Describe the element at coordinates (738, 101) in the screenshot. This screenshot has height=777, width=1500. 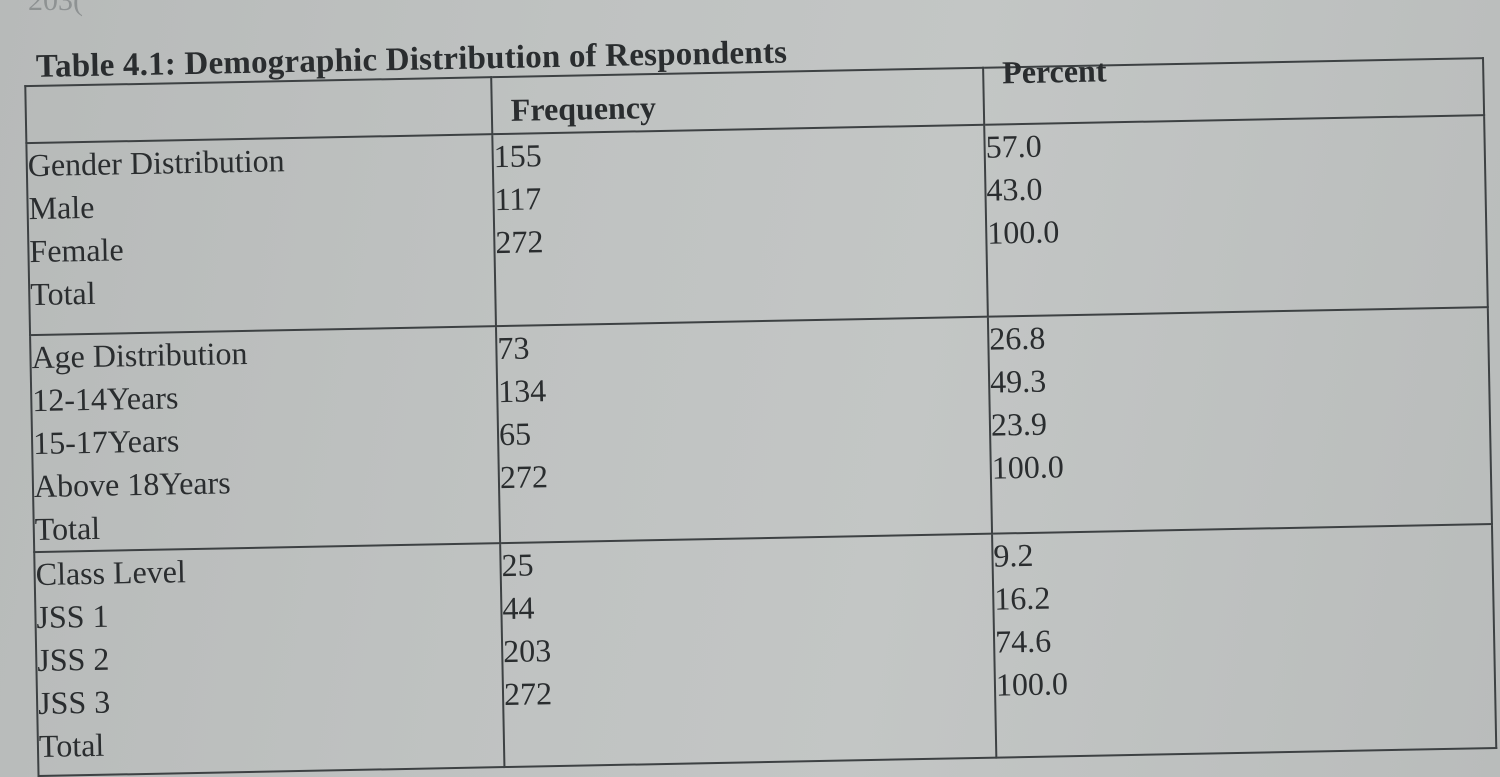
I see `header-frequency-cell: Frequency` at that location.